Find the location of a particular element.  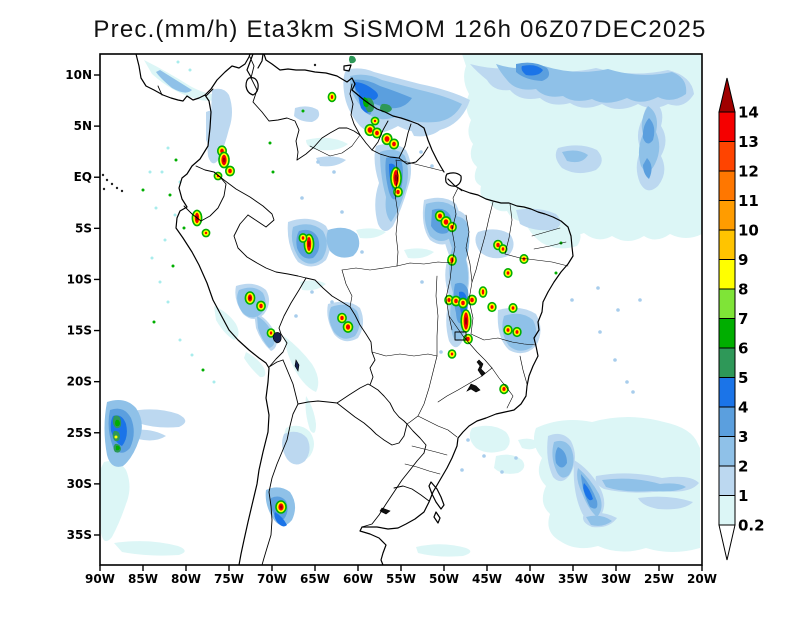

colorbar-label: 11 is located at coordinates (748, 201).